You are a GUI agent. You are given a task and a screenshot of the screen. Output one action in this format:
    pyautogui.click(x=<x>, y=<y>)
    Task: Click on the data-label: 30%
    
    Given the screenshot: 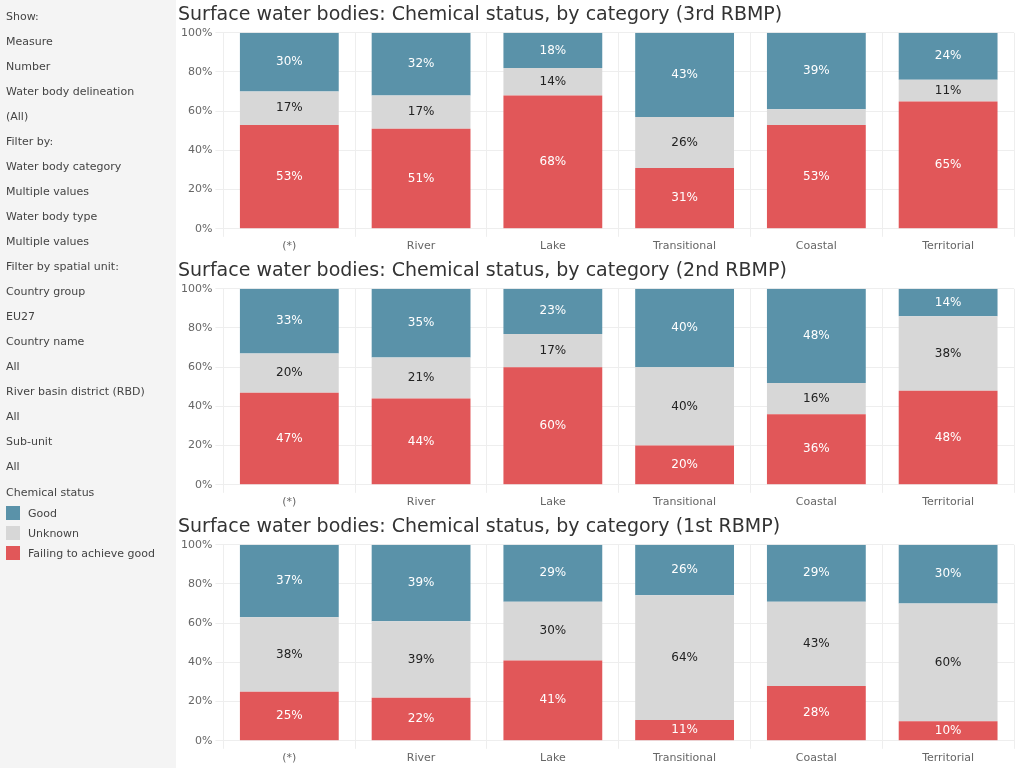 What is the action you would take?
    pyautogui.click(x=289, y=61)
    